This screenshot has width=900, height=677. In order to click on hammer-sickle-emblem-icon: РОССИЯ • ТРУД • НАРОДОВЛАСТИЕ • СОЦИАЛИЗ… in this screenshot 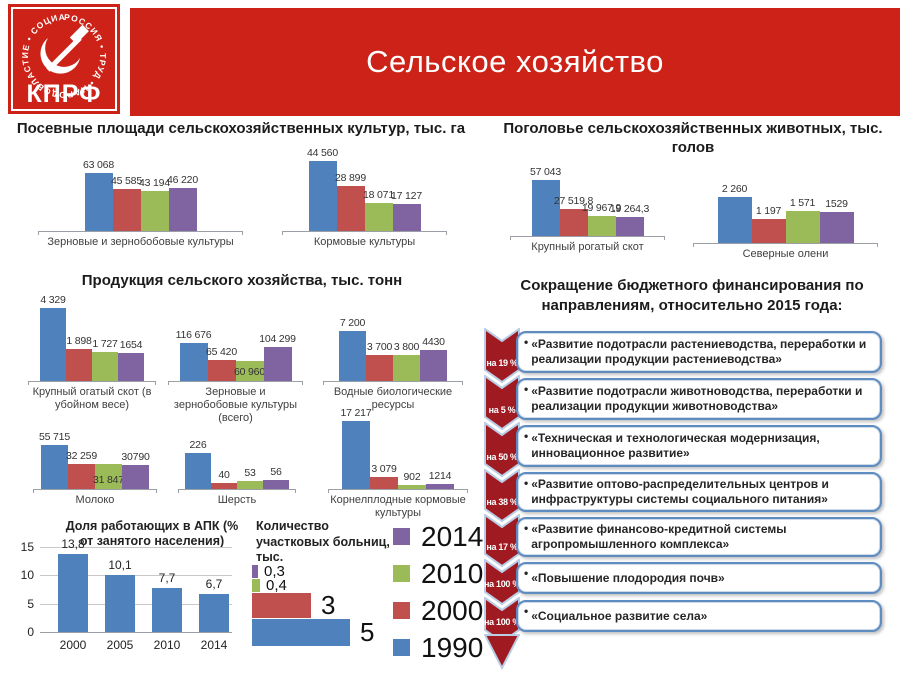, I will do `click(57, 56)`.